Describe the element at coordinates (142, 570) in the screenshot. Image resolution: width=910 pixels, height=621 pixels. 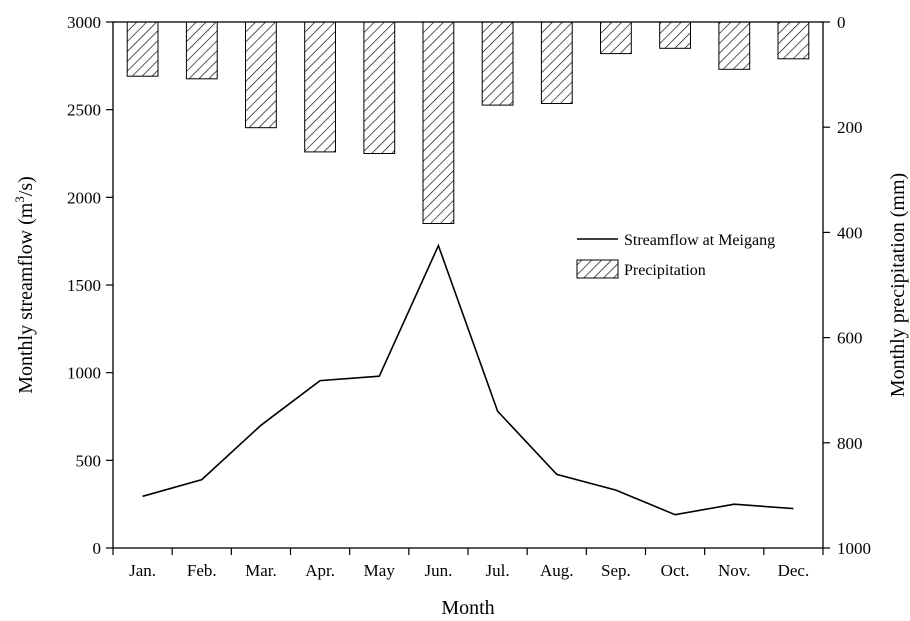
I see `x-tick-label: Jan.` at that location.